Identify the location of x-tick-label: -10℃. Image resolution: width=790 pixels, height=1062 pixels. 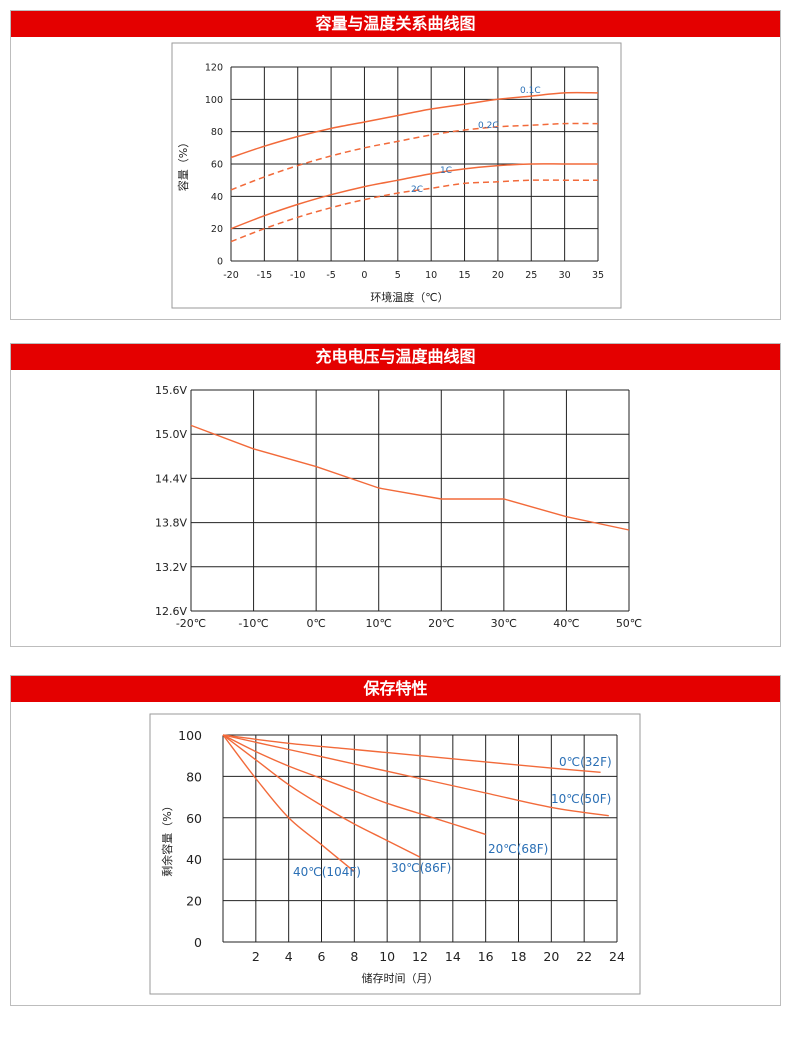
(253, 623).